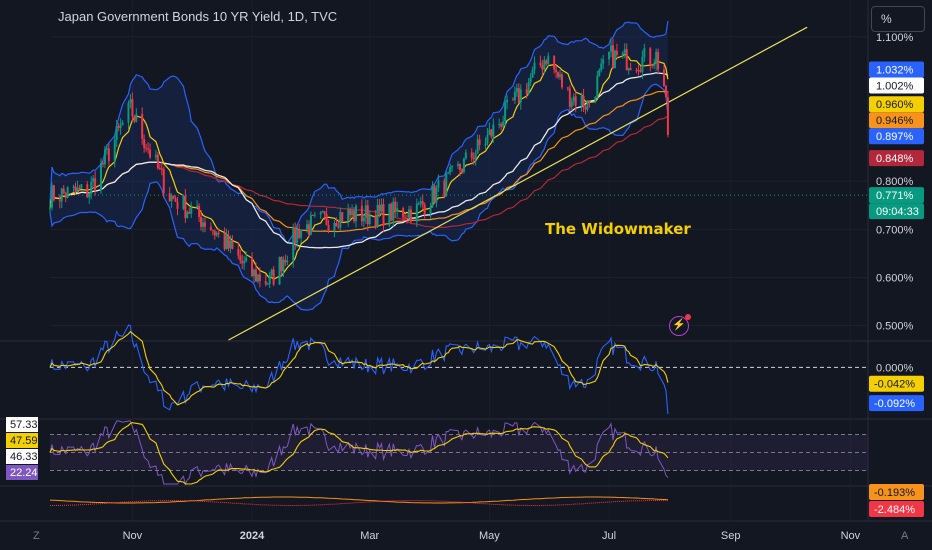 The width and height of the screenshot is (932, 550). Describe the element at coordinates (680, 325) in the screenshot. I see `lightning-alert-icon: ⚡` at that location.